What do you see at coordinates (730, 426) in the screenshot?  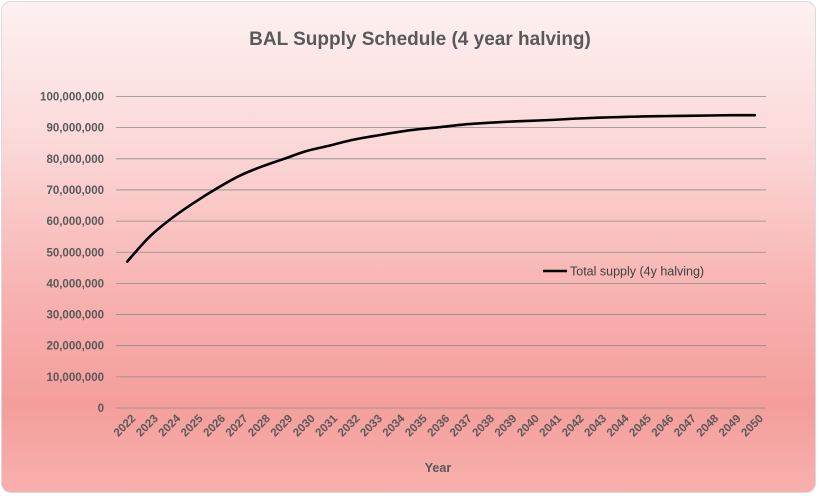 I see `x-tick-label: 2049` at bounding box center [730, 426].